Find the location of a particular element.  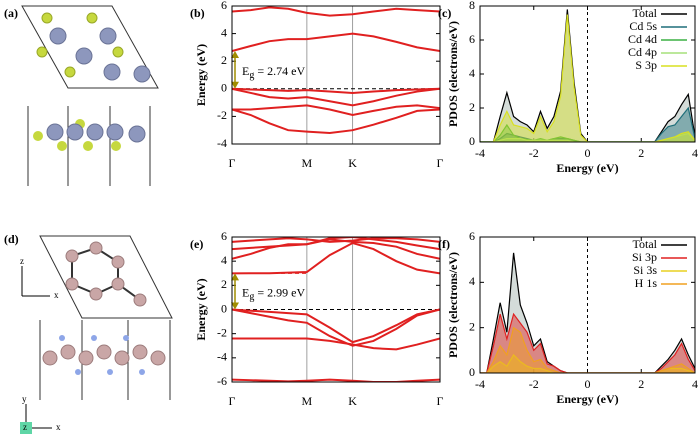

structure-a: (a) is located at coordinates (81, 95).